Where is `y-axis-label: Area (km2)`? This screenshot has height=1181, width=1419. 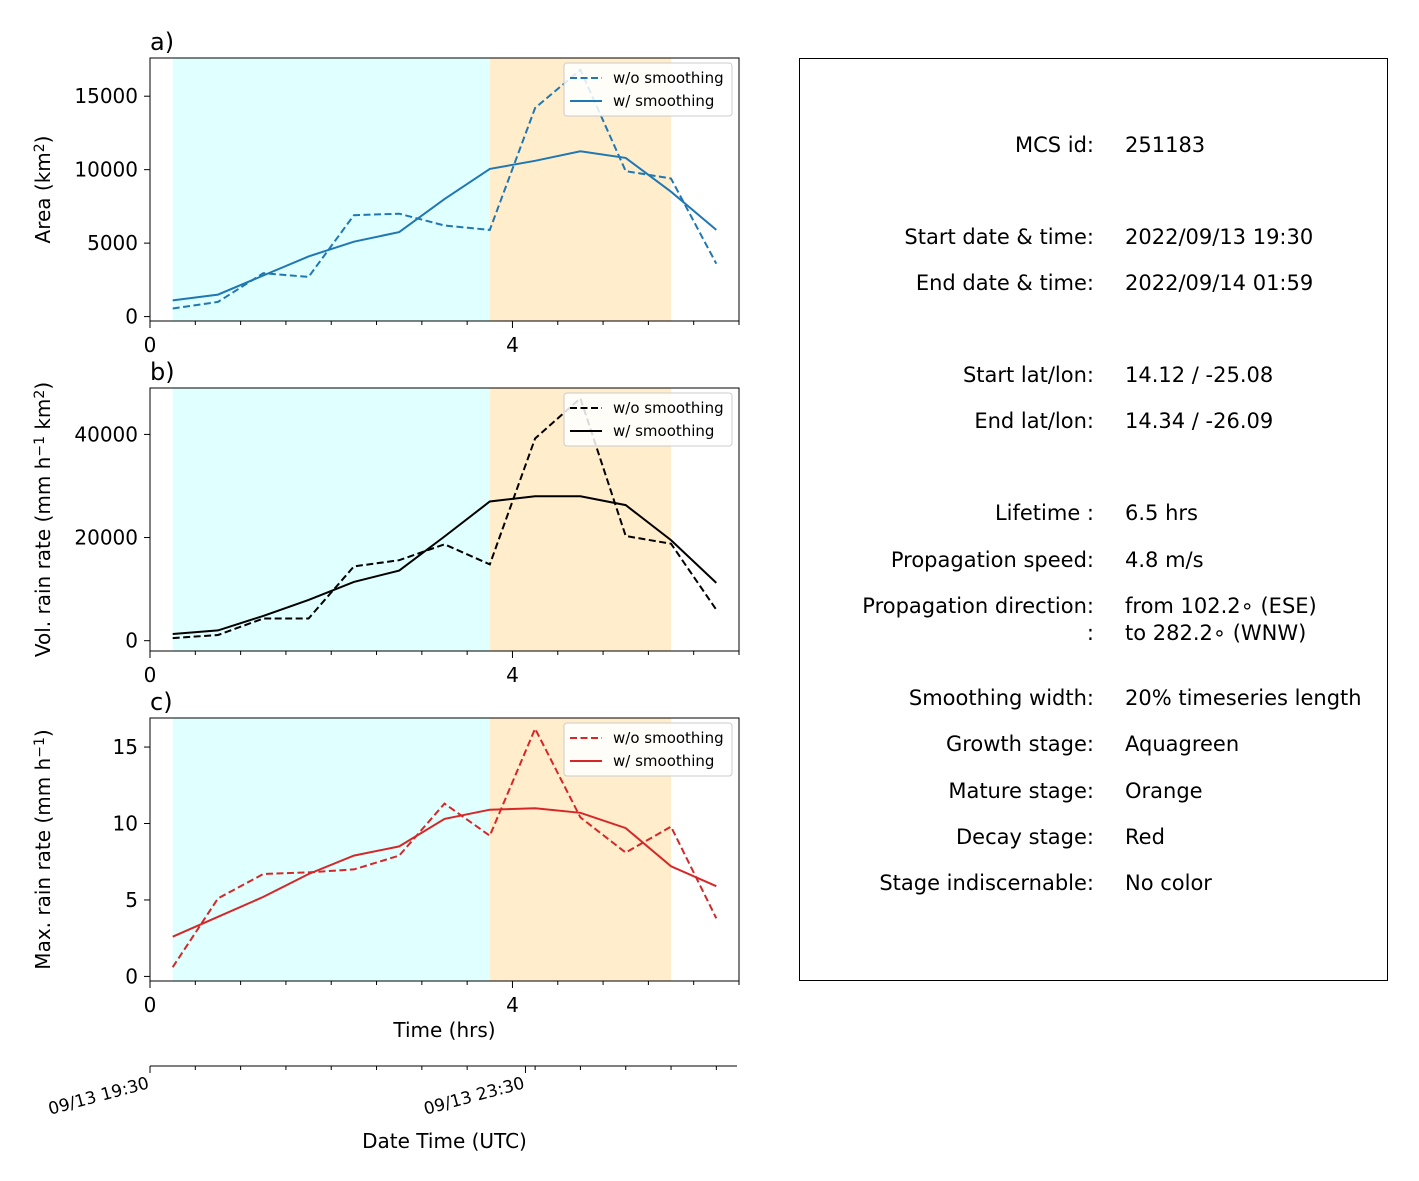 y-axis-label: Area (km2) is located at coordinates (43, 190).